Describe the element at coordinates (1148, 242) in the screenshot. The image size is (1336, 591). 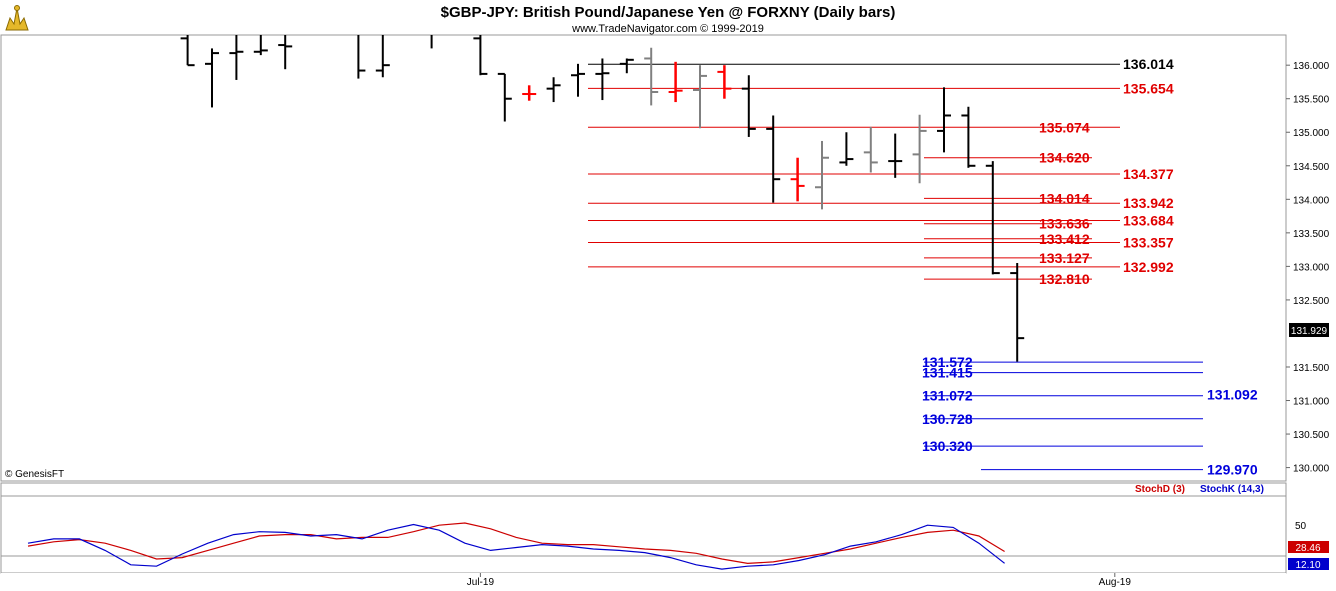
I see `level-label: 133.357` at that location.